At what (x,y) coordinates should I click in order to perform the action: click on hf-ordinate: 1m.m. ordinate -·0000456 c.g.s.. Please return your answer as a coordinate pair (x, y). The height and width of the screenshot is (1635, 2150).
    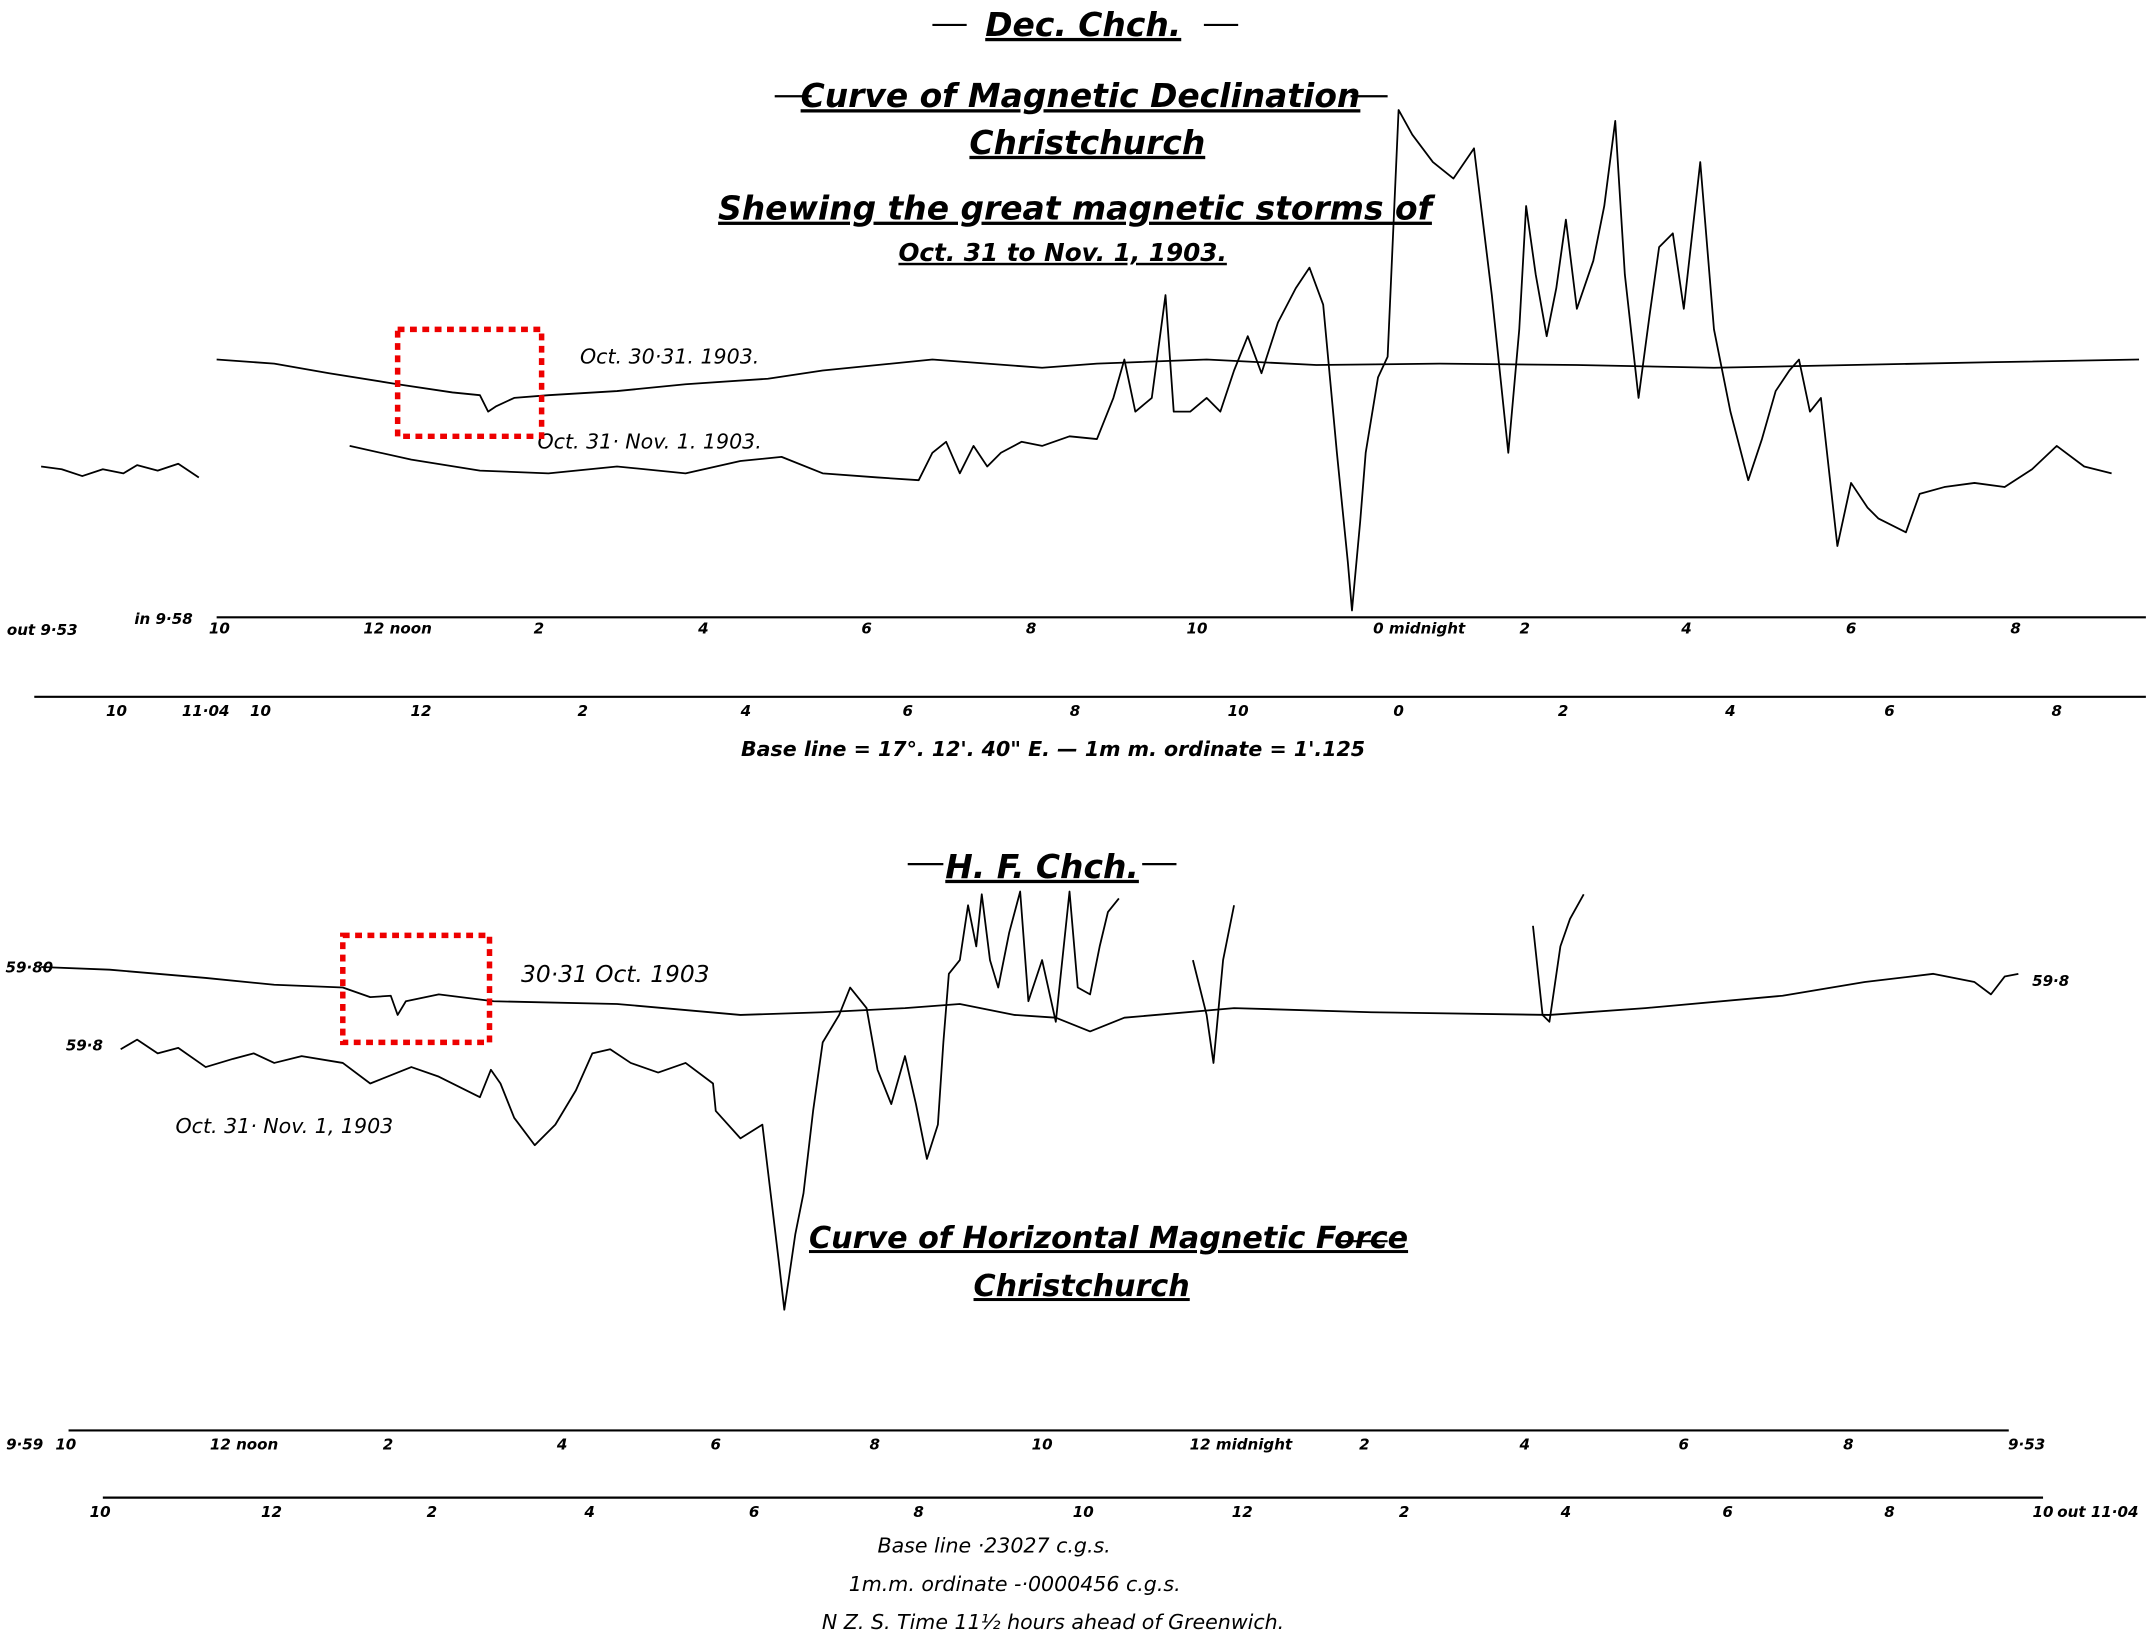
    Looking at the image, I should click on (1015, 1584).